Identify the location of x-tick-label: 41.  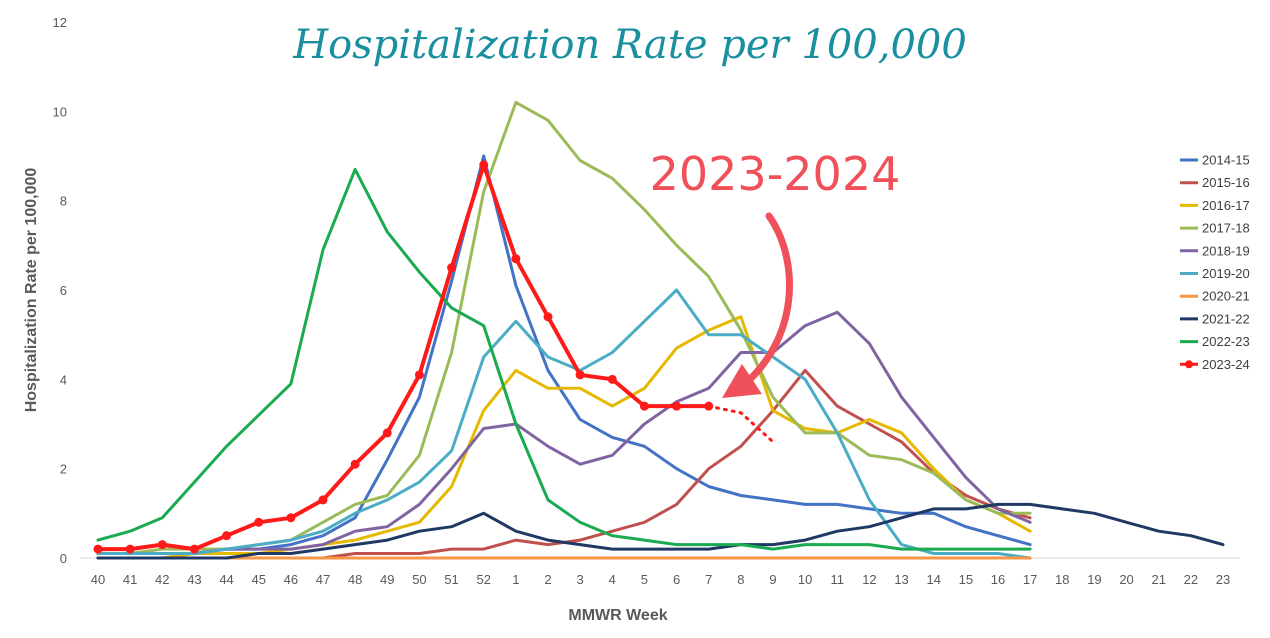
(130, 579).